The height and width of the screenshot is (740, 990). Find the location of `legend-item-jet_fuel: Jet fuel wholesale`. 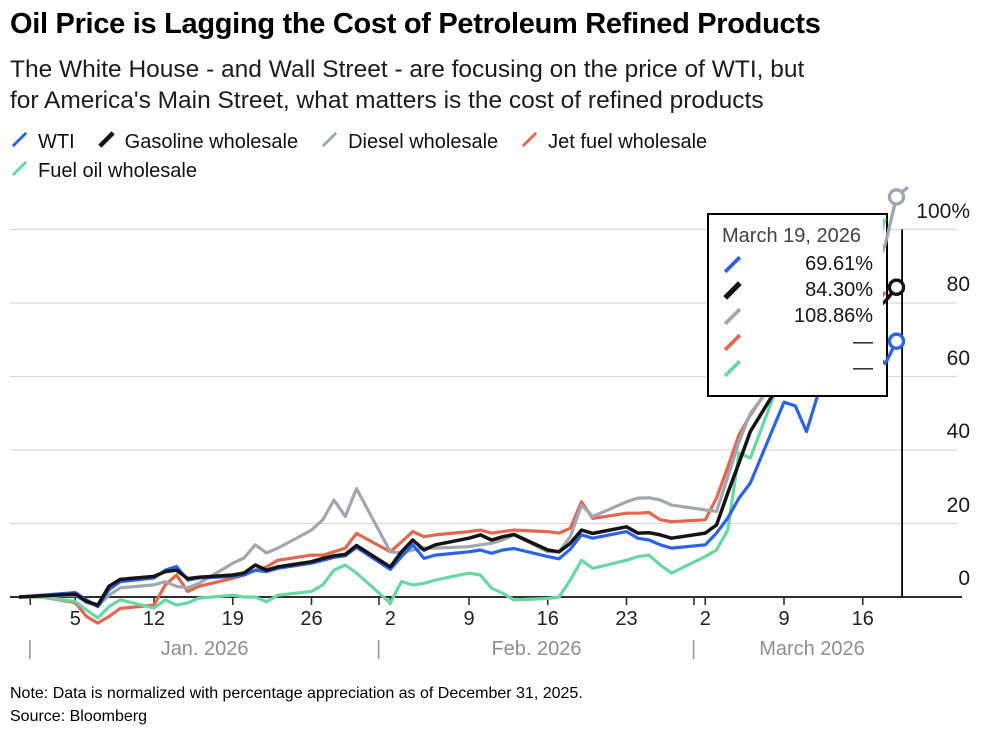

legend-item-jet_fuel: Jet fuel wholesale is located at coordinates (613, 142).